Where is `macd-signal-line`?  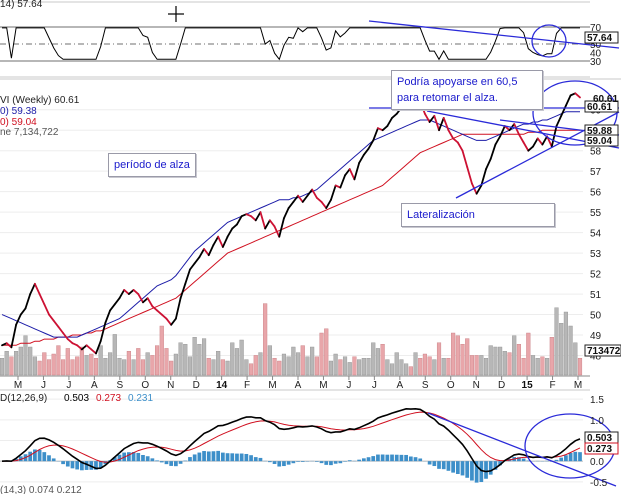
macd-signal-line is located at coordinates (291, 437).